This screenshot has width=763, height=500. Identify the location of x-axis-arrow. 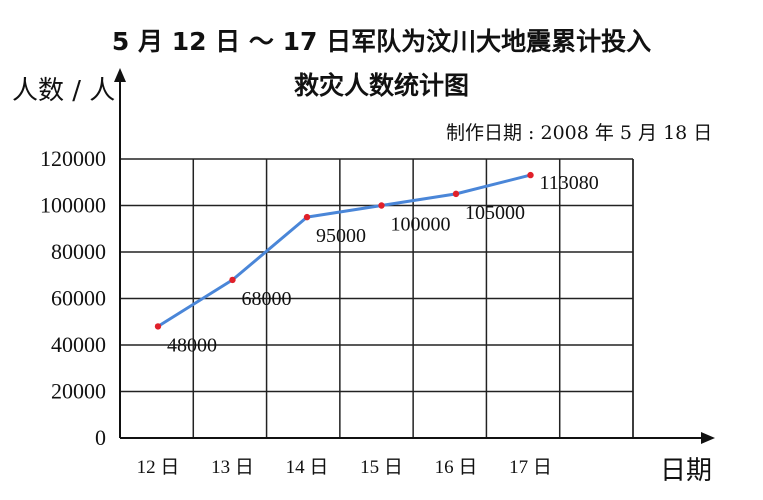
(708, 438).